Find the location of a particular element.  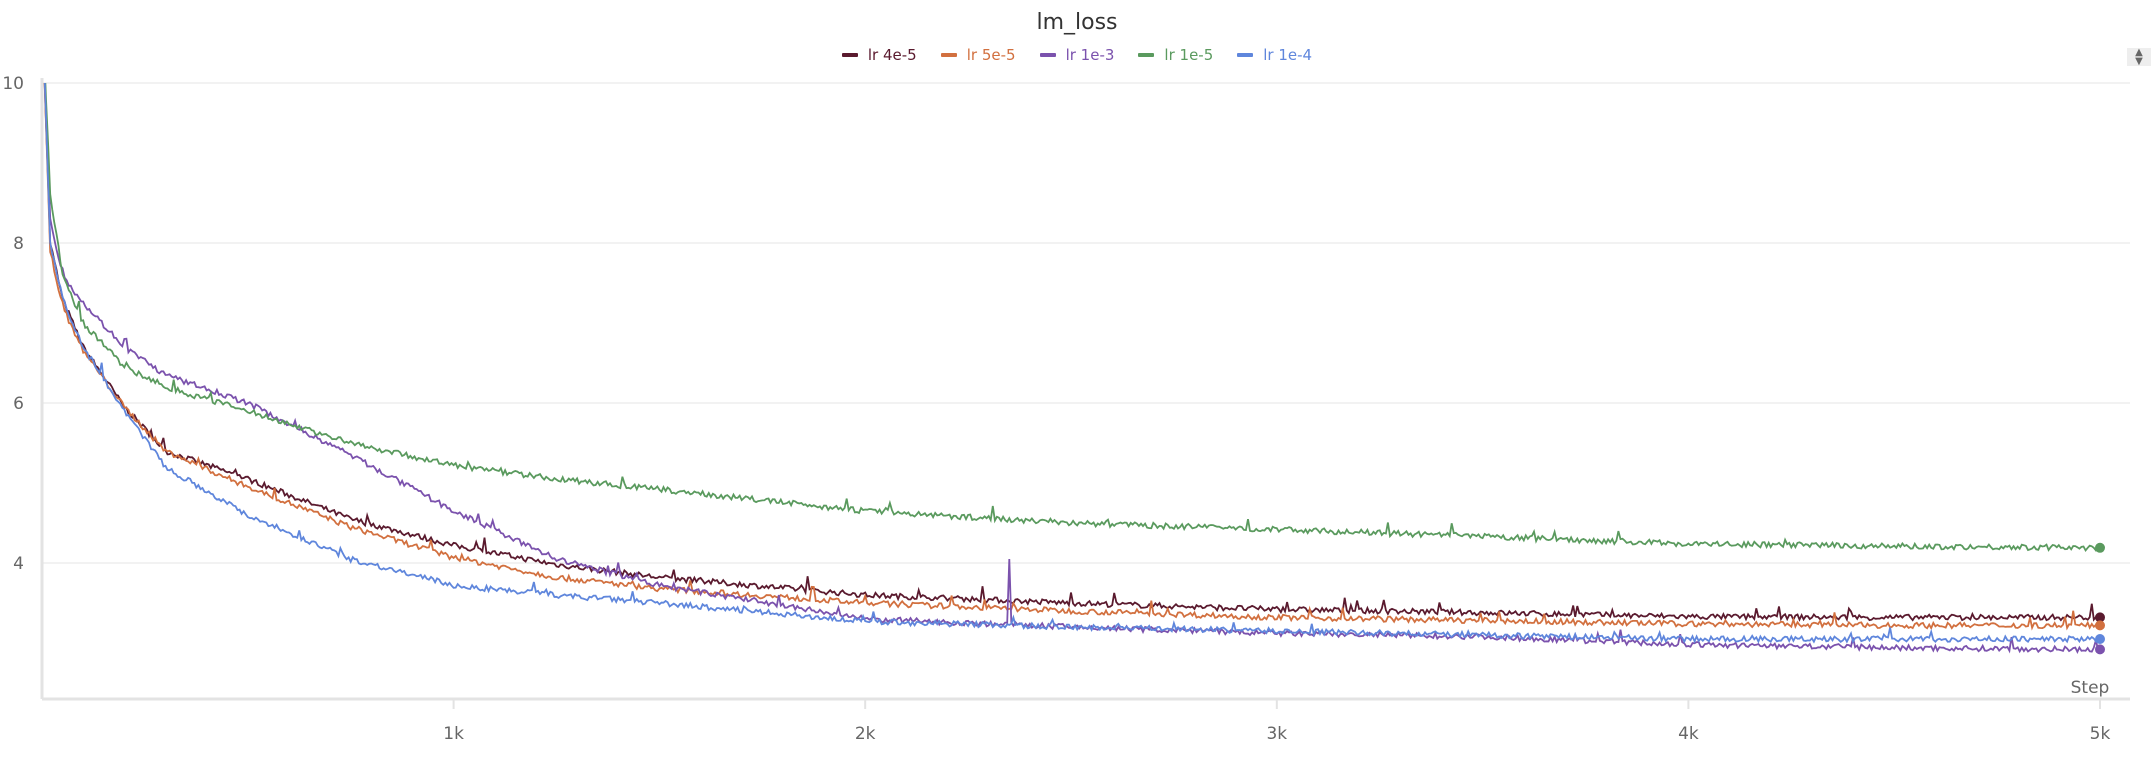

legend-scroll-icon: ▲ ▼ is located at coordinates (2139, 57).